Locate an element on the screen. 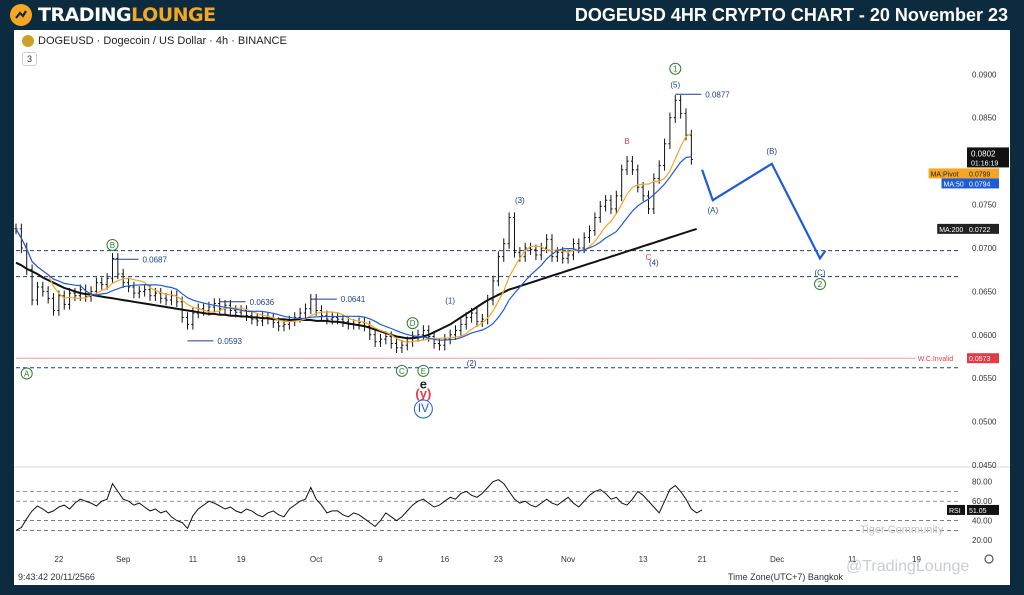 The width and height of the screenshot is (1024, 595). rsi-tick-label: 40.00 is located at coordinates (982, 521).